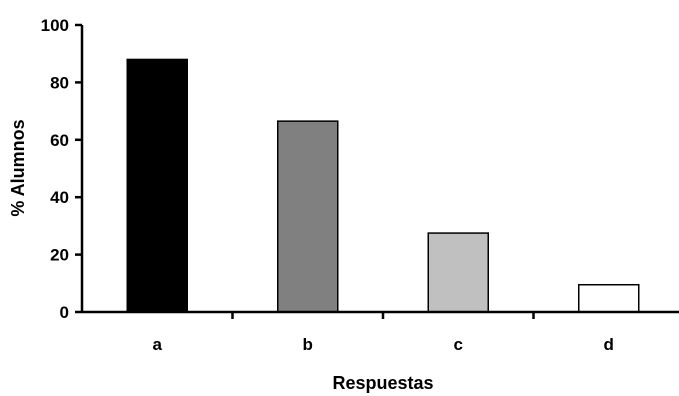 This screenshot has height=396, width=679. What do you see at coordinates (61, 169) in the screenshot?
I see `y-axis-ticks: 0 20 40 60 80 100` at bounding box center [61, 169].